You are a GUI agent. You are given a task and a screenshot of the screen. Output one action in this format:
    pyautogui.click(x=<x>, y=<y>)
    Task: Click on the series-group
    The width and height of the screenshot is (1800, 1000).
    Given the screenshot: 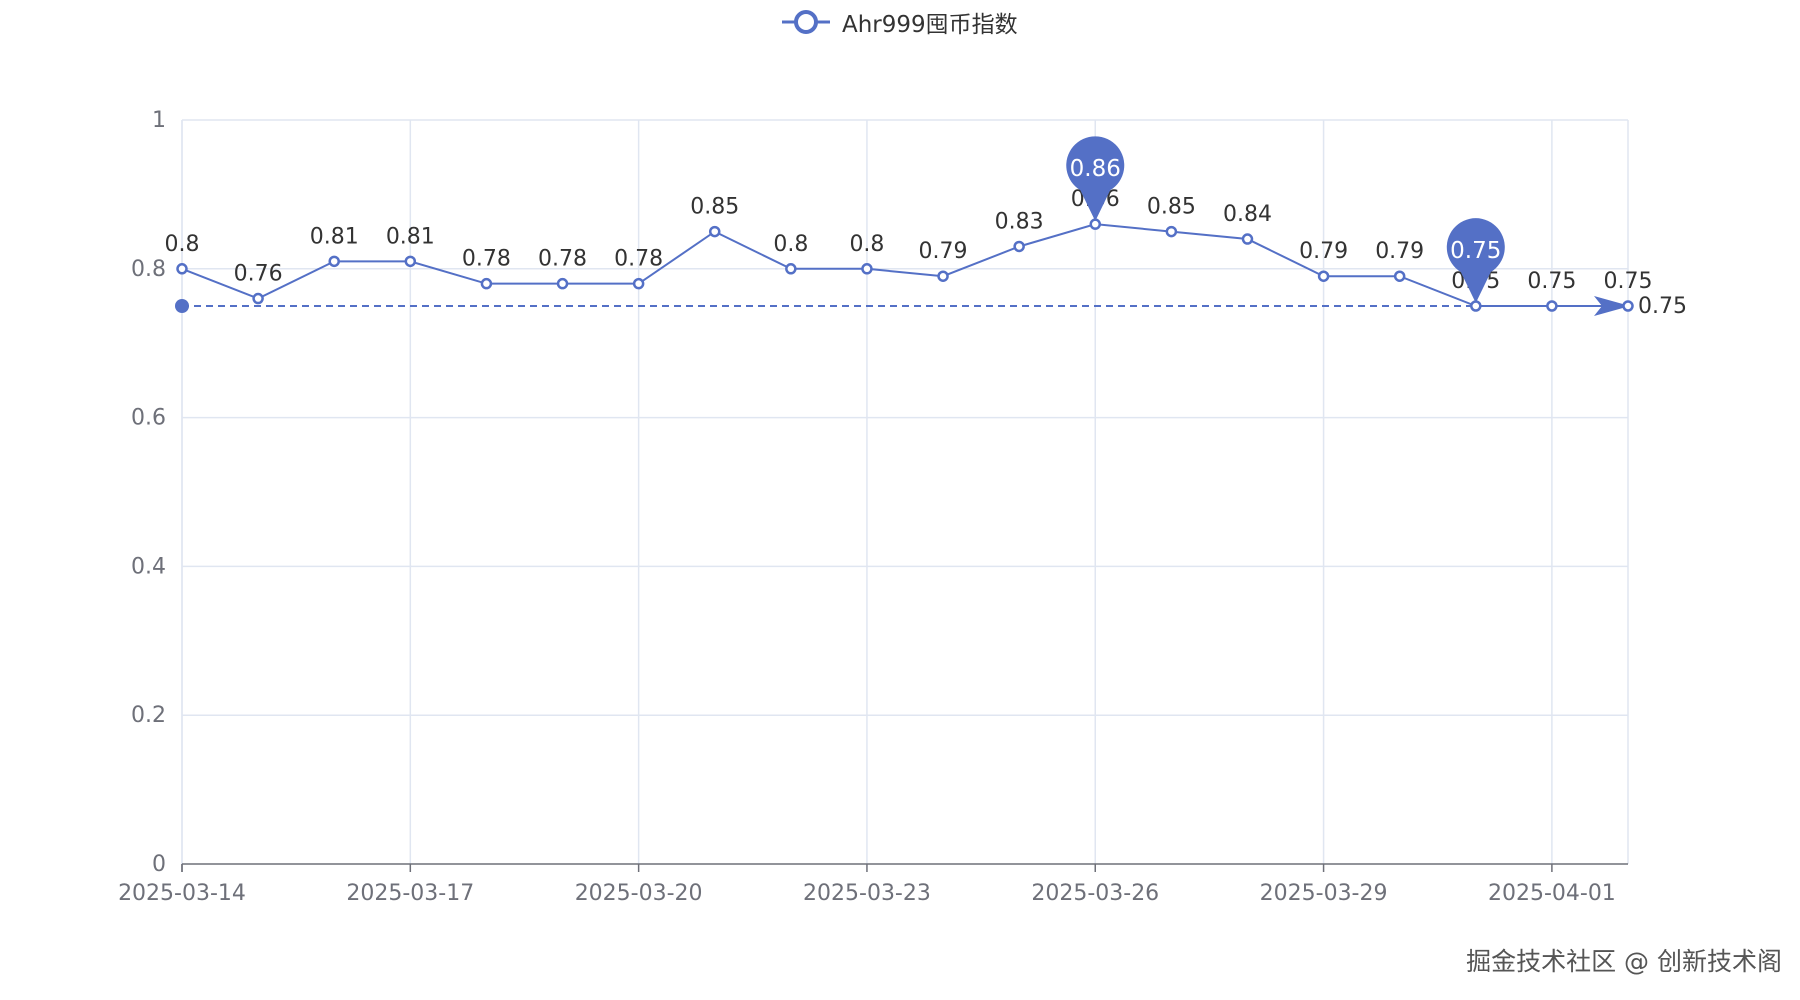 What is the action you would take?
    pyautogui.click(x=905, y=265)
    